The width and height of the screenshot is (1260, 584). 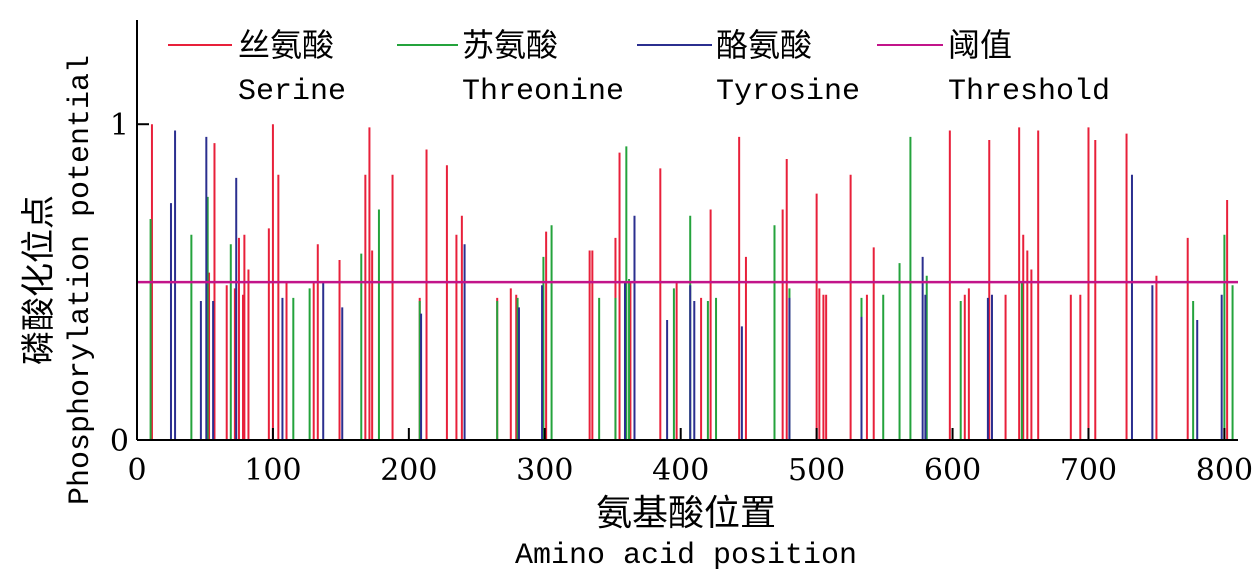 I want to click on legend-label-threshold-en: Threshold, so click(x=1029, y=92).